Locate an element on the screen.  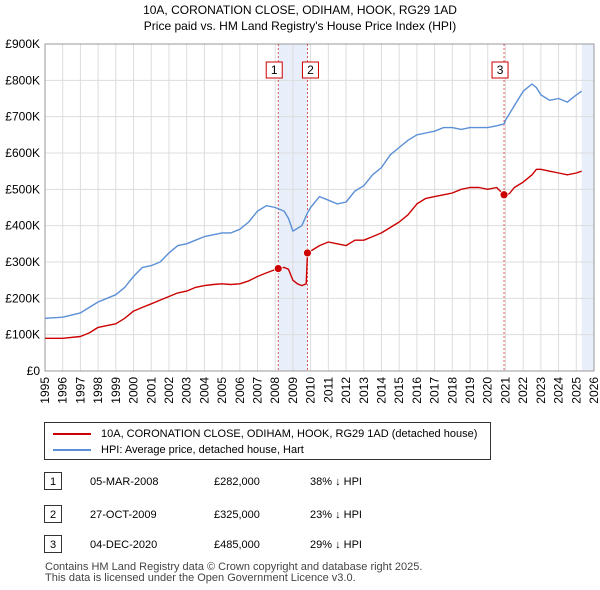
y-tick-label: £400K is located at coordinates (22, 226).